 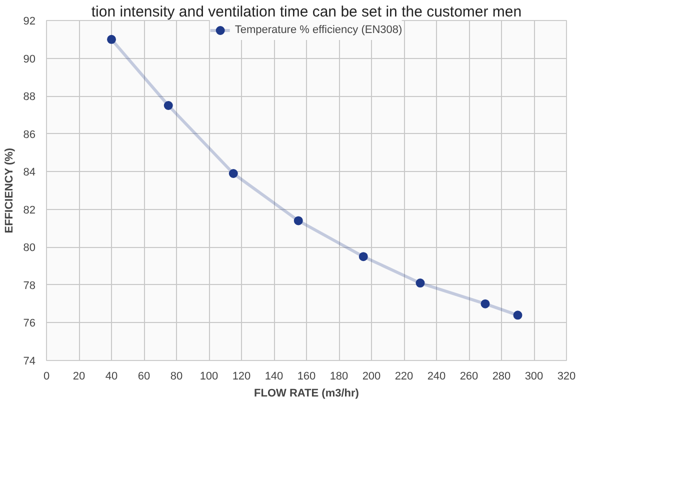 What do you see at coordinates (436, 376) in the screenshot?
I see `x-tick-label: 240` at bounding box center [436, 376].